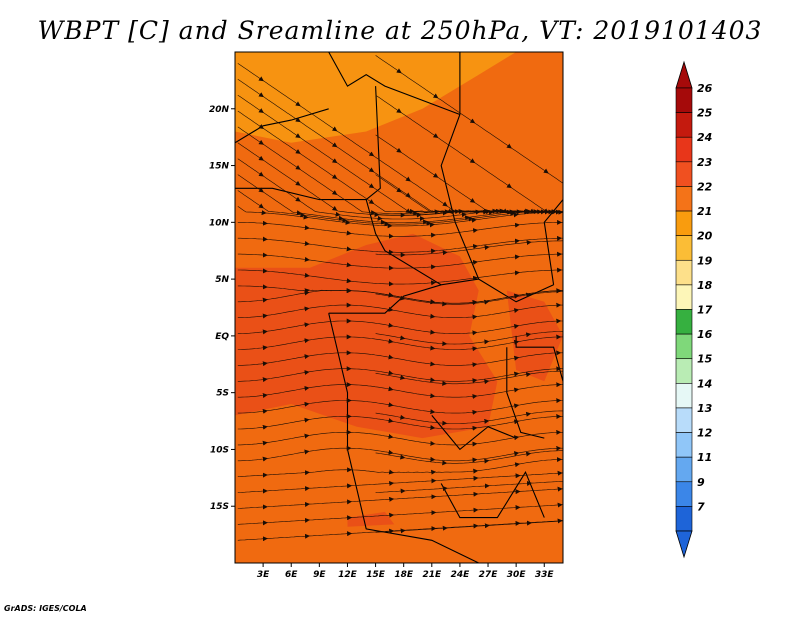 This screenshot has width=800, height=618. What do you see at coordinates (704, 457) in the screenshot?
I see `colorbar-label: 11` at bounding box center [704, 457].